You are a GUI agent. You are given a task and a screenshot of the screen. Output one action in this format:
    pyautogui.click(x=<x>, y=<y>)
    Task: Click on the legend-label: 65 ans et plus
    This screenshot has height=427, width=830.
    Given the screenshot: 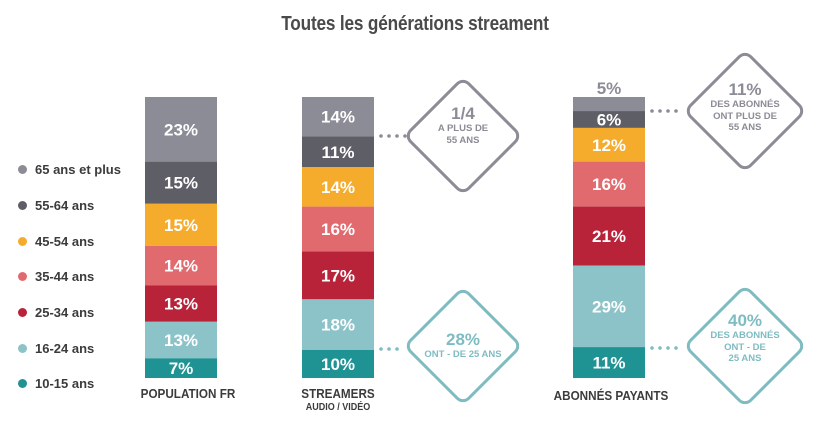 What is the action you would take?
    pyautogui.click(x=78, y=170)
    